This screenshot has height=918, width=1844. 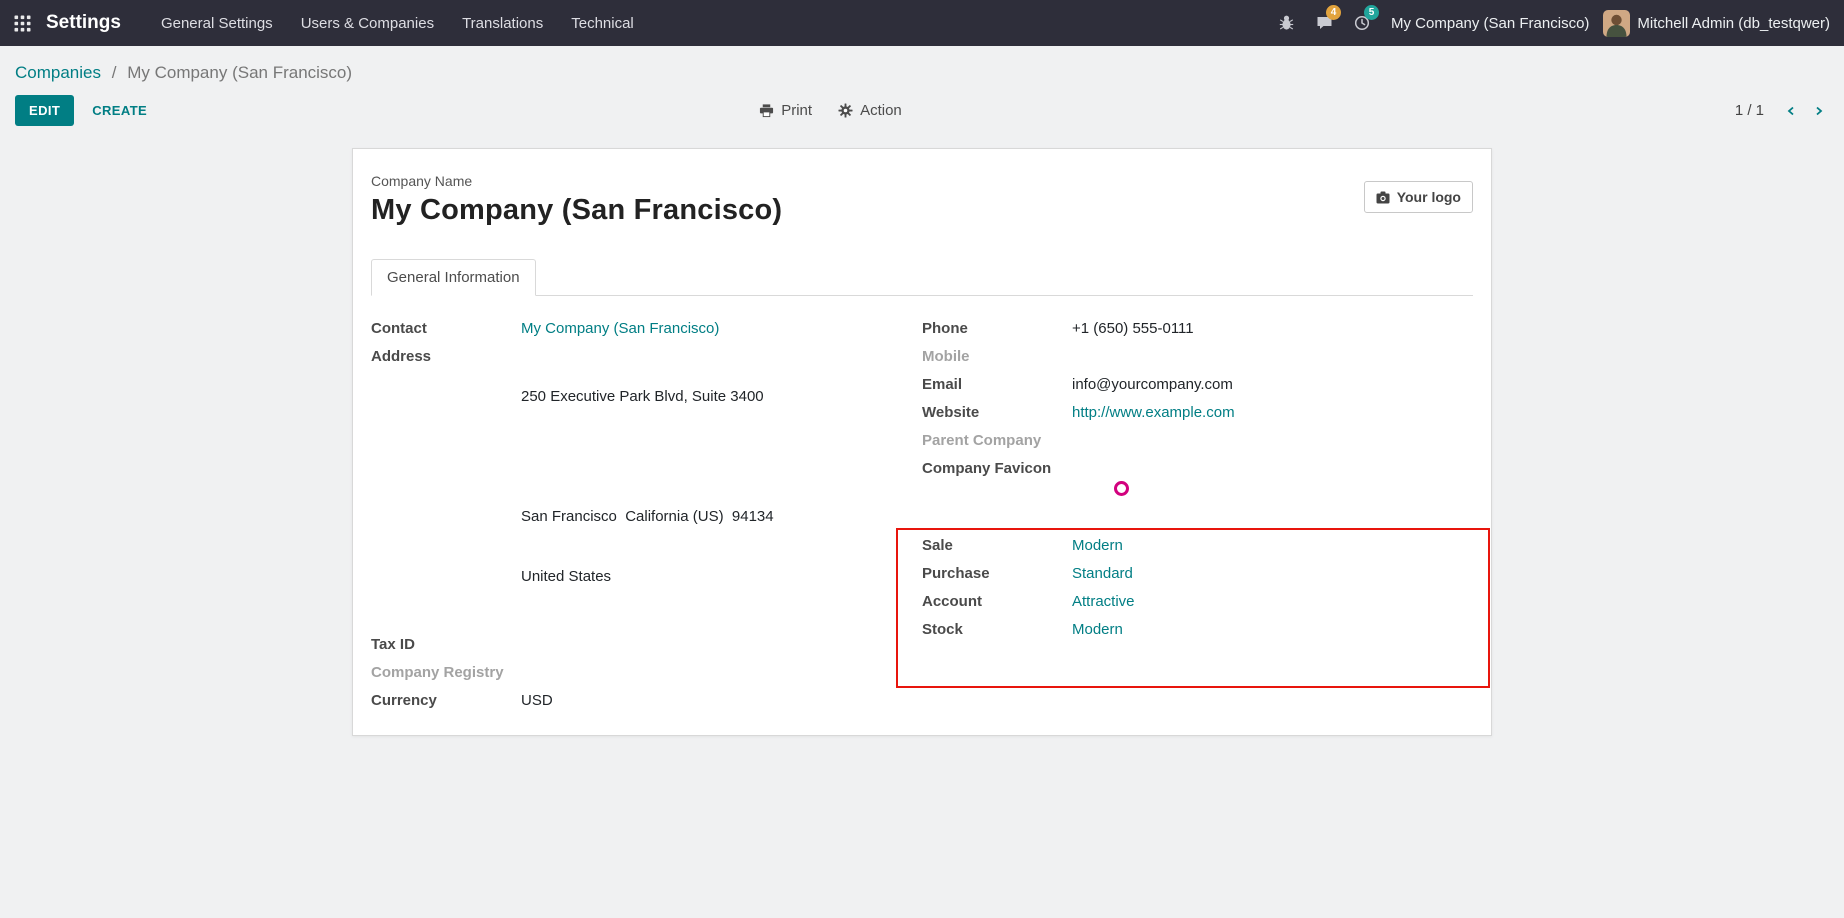 I want to click on tab-general-information: General Information, so click(x=453, y=277).